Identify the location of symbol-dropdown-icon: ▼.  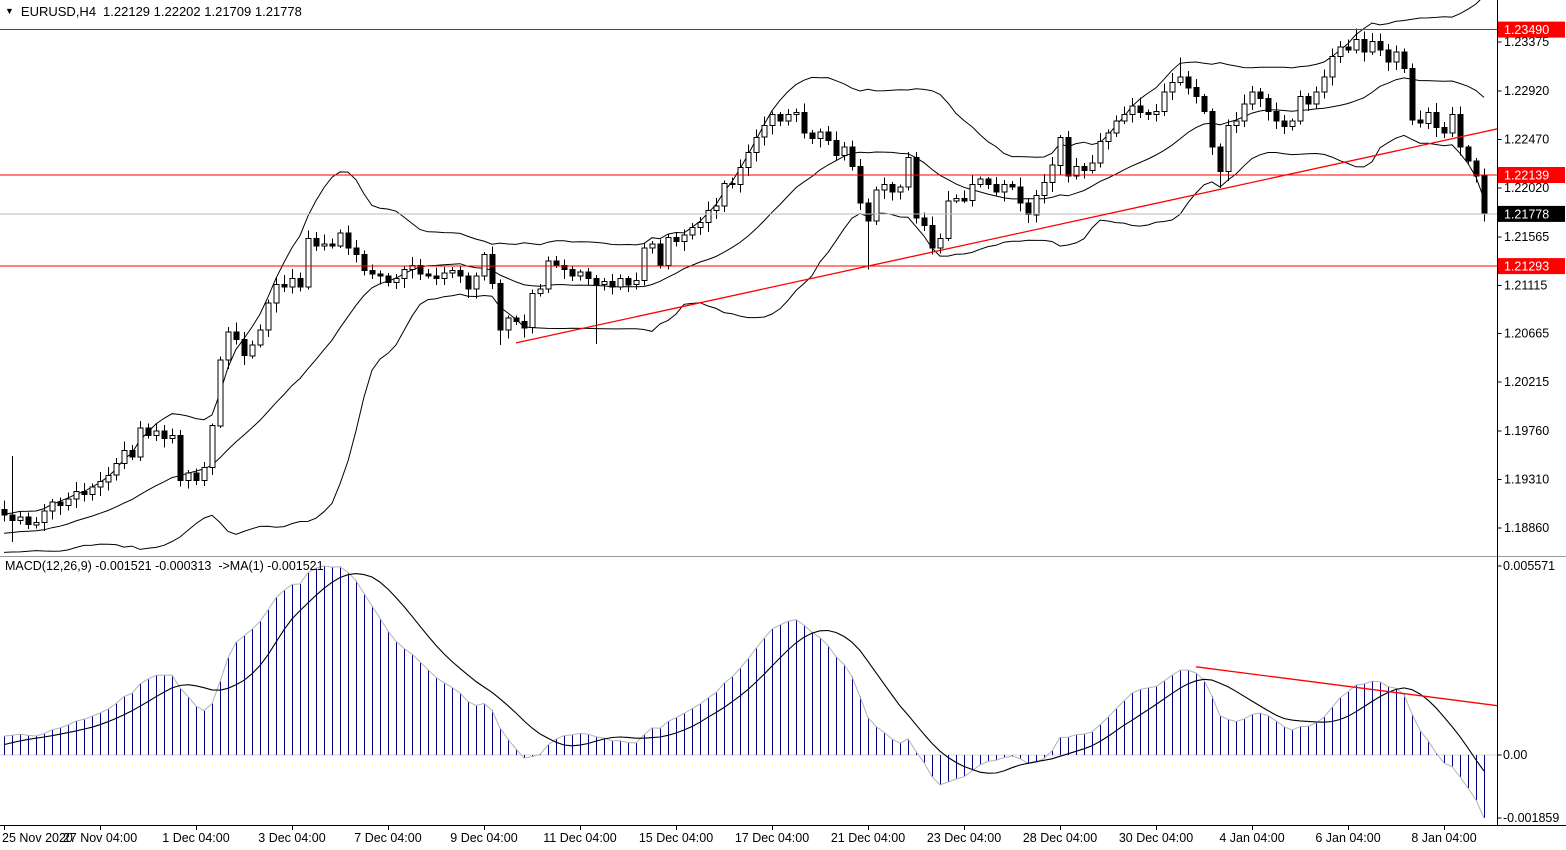
(9, 11).